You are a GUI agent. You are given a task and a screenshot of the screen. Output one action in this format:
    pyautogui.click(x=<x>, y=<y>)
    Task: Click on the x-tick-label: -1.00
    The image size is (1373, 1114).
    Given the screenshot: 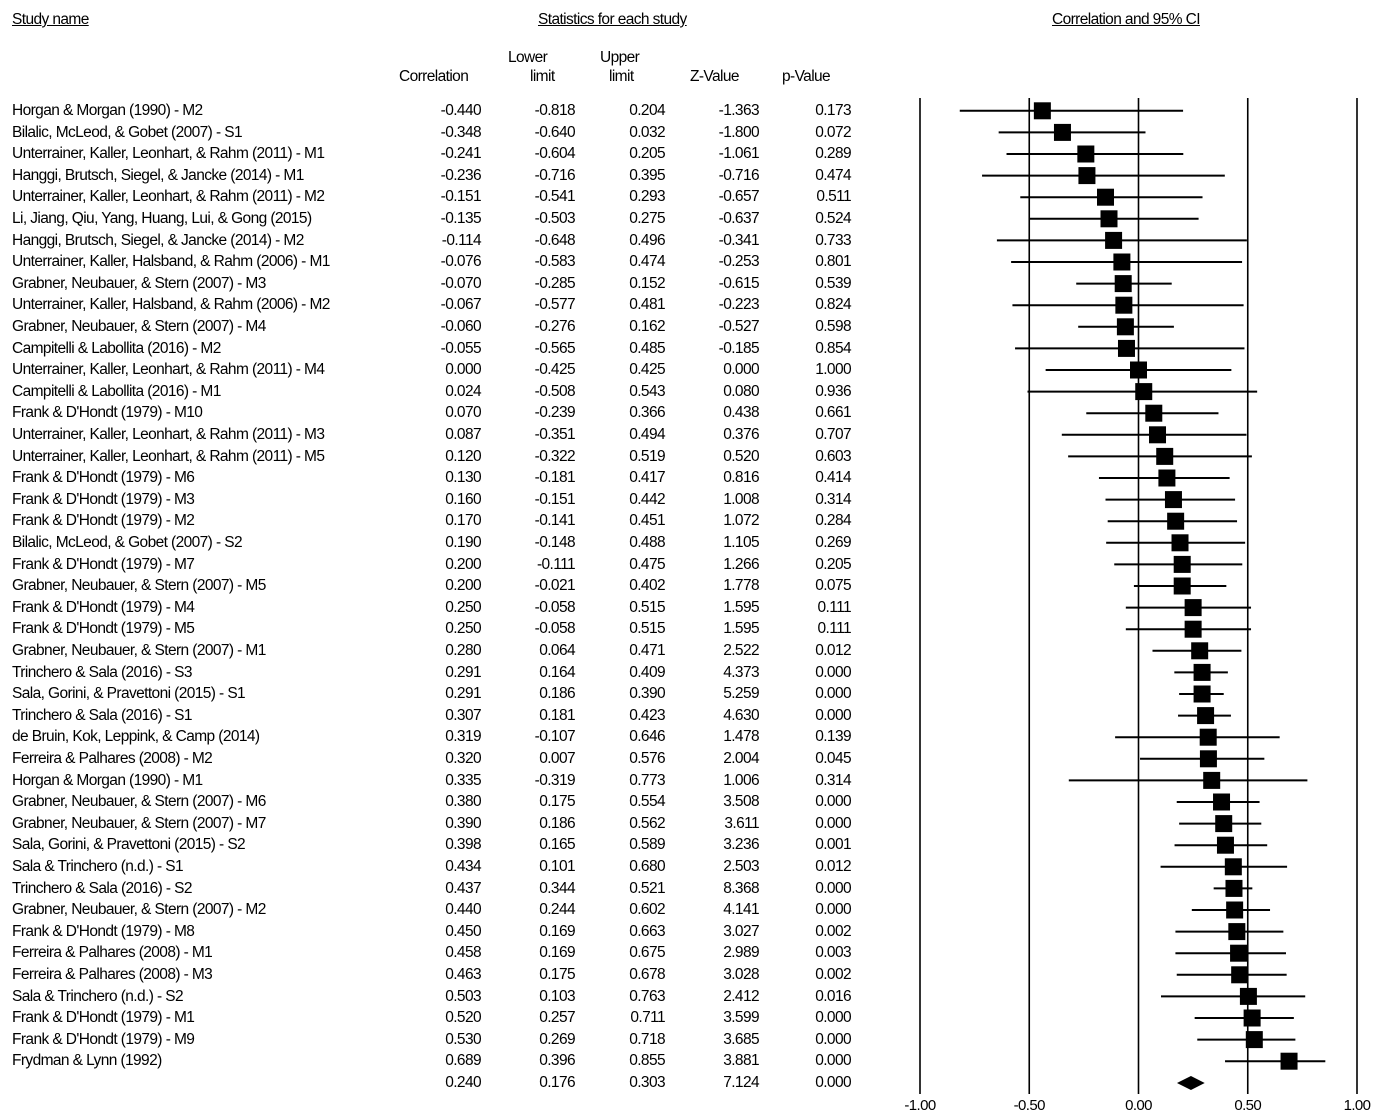 What is the action you would take?
    pyautogui.click(x=919, y=1105)
    